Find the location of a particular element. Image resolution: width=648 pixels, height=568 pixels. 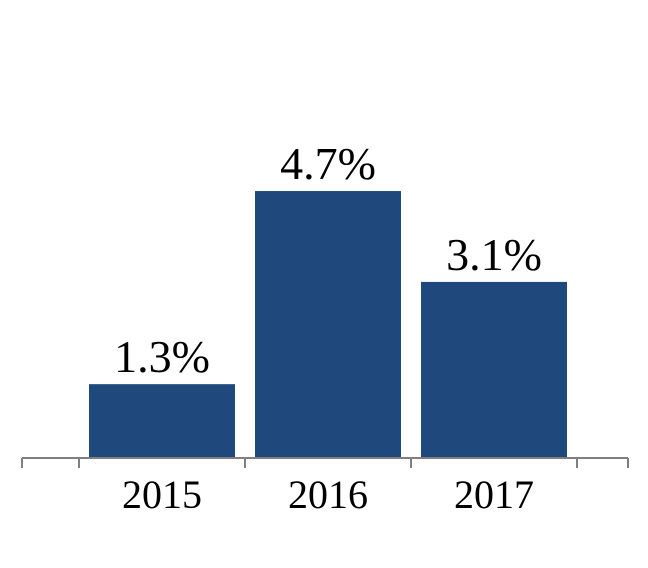

bar-2017 is located at coordinates (494, 369).